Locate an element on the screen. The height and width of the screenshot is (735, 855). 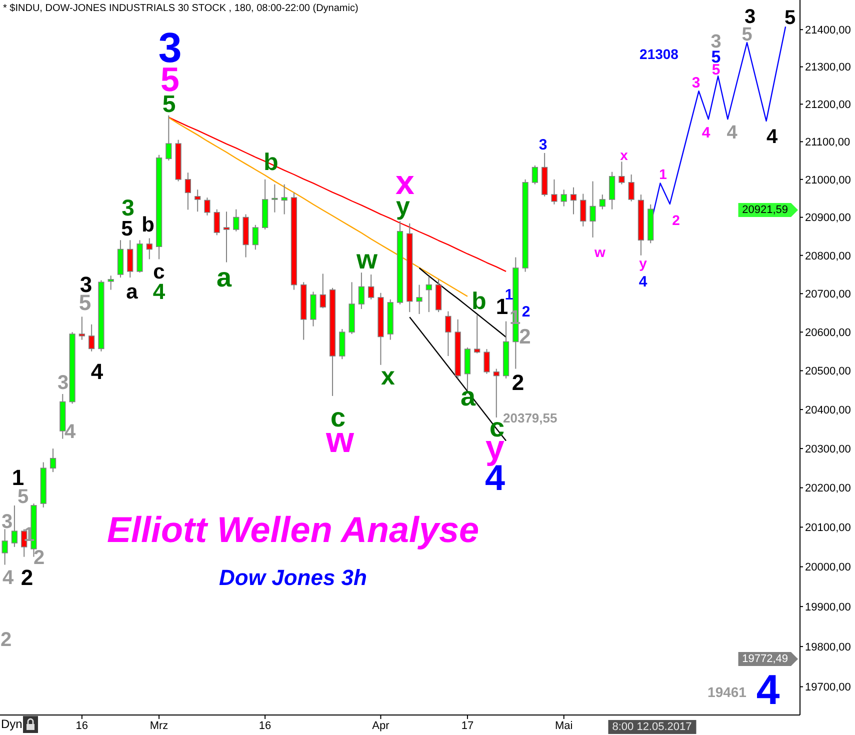
x-tick-label: Mrz is located at coordinates (159, 726).